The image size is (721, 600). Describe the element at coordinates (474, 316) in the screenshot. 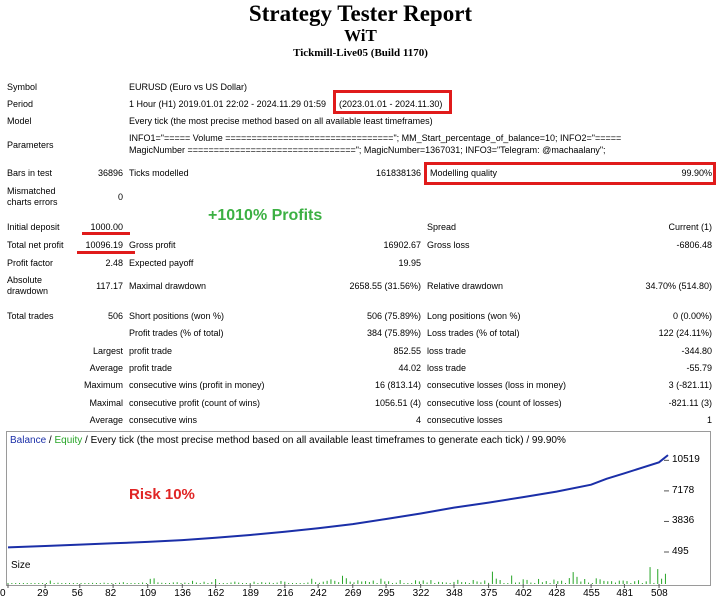

I see `long-positions-label: Long positions (won %)` at that location.